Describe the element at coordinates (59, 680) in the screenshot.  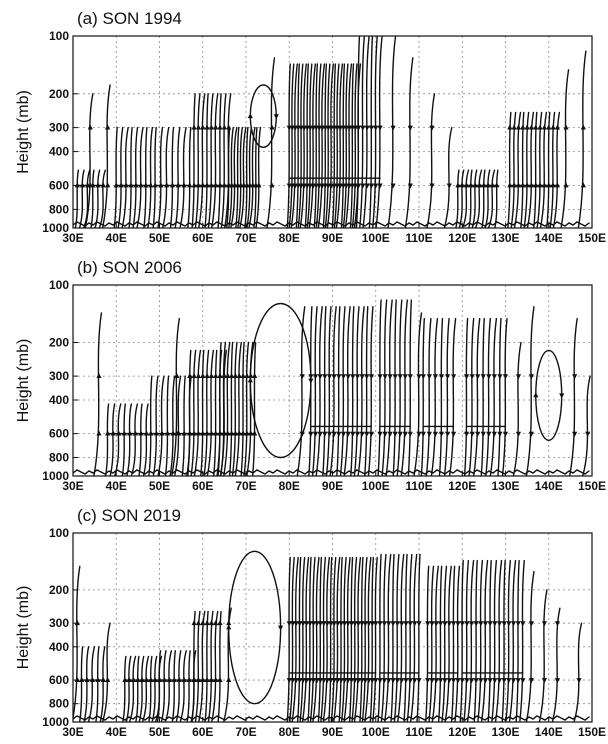
I see `y-tick-label: 600` at that location.